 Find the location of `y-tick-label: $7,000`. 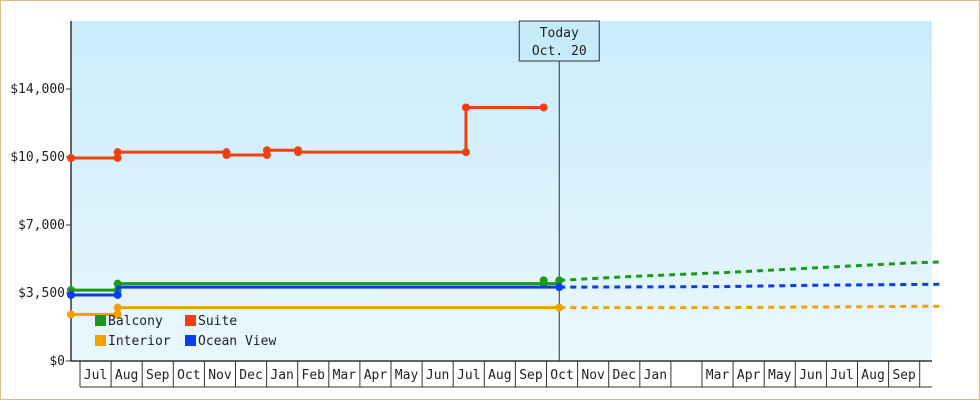

y-tick-label: $7,000 is located at coordinates (41, 225).